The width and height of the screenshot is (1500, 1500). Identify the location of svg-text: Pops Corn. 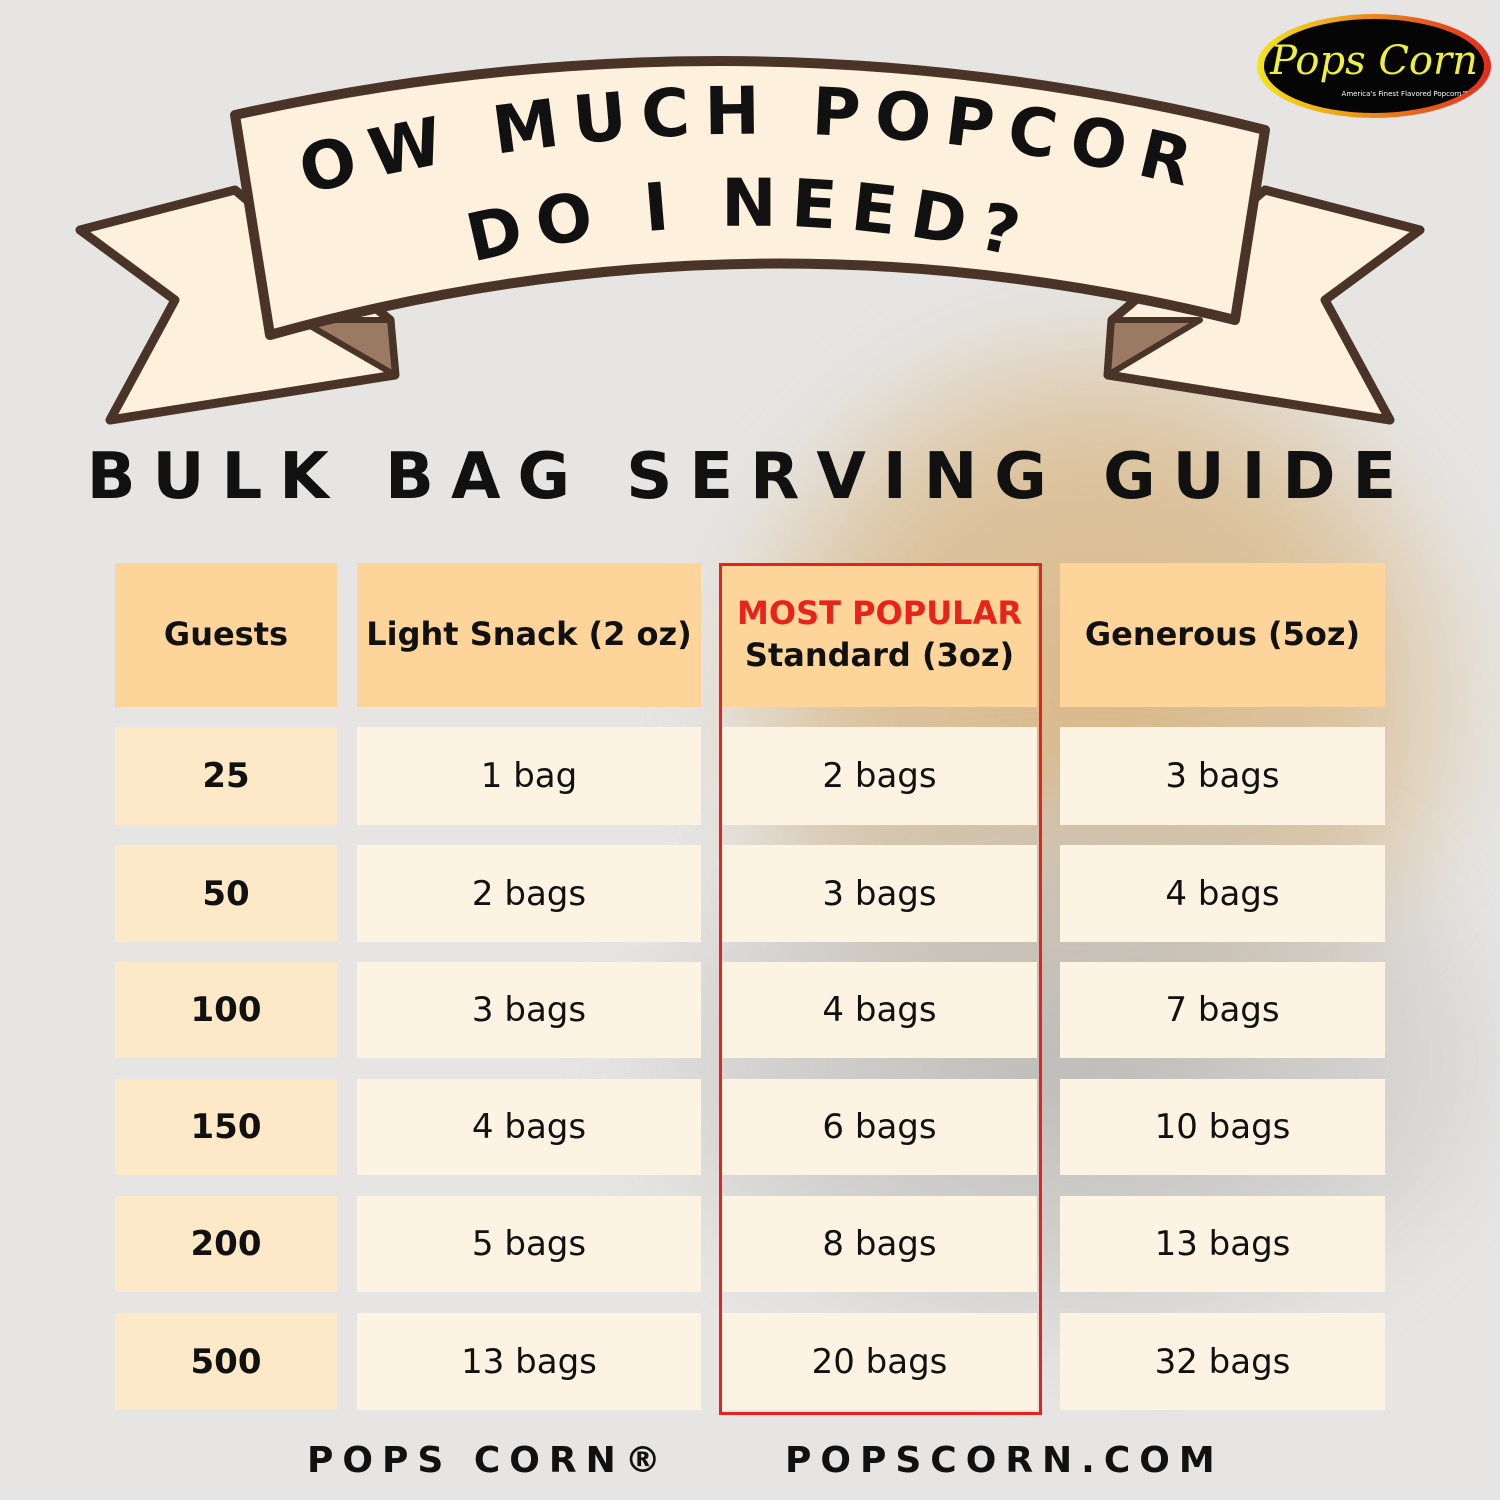
(1373, 61).